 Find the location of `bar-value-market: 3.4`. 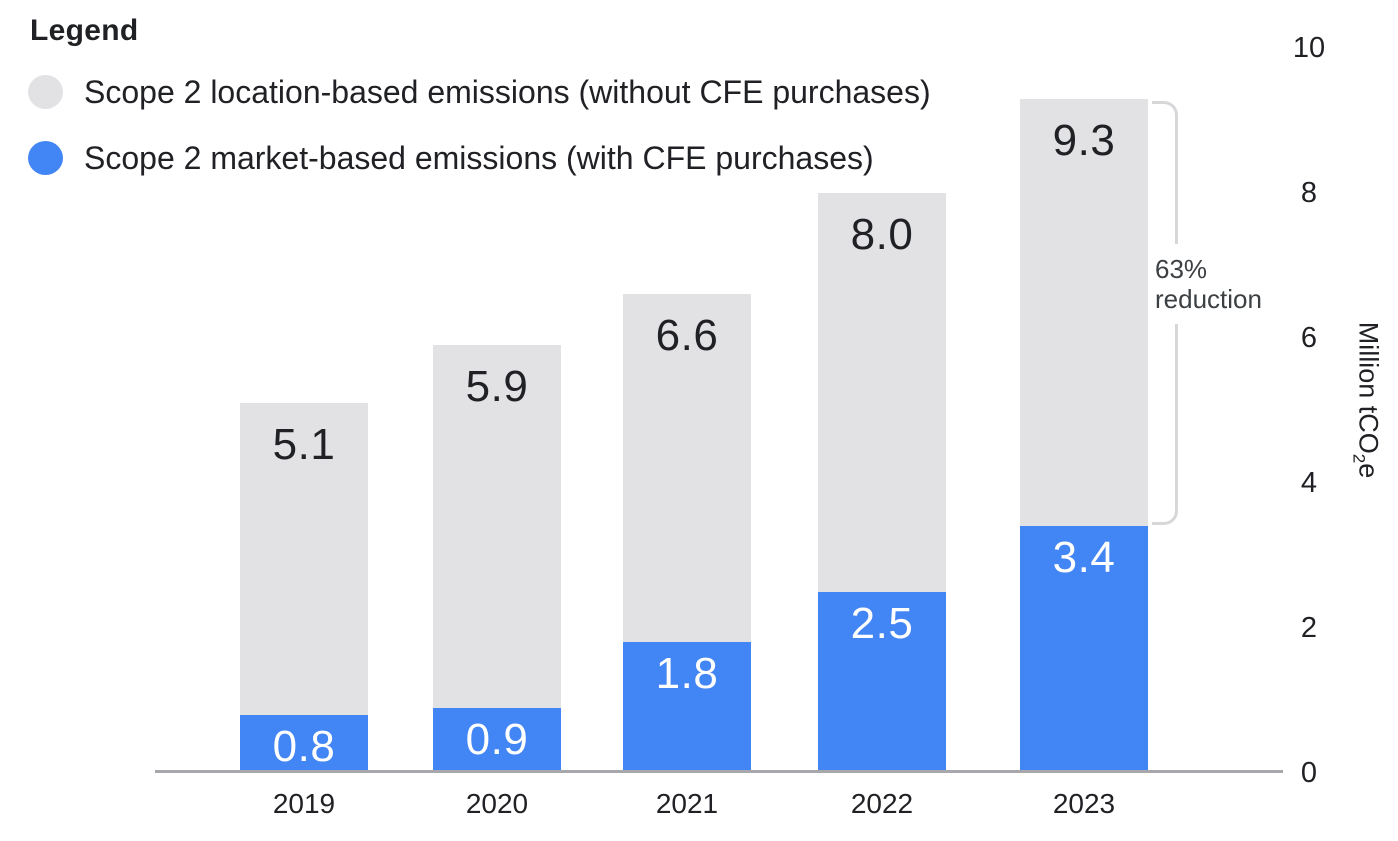

bar-value-market: 3.4 is located at coordinates (1084, 557).